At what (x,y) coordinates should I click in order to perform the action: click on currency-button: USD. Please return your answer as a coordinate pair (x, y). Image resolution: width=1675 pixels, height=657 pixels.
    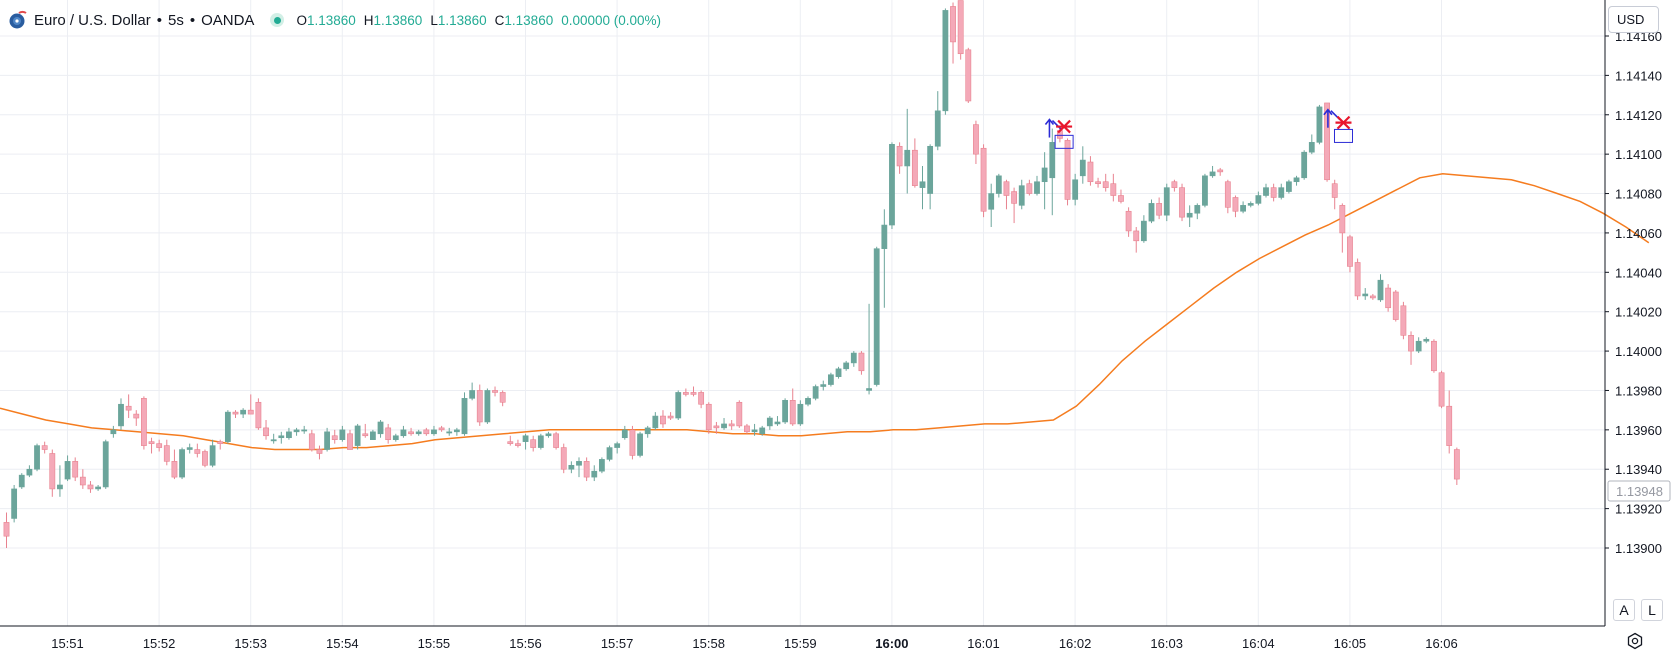
    Looking at the image, I should click on (1633, 19).